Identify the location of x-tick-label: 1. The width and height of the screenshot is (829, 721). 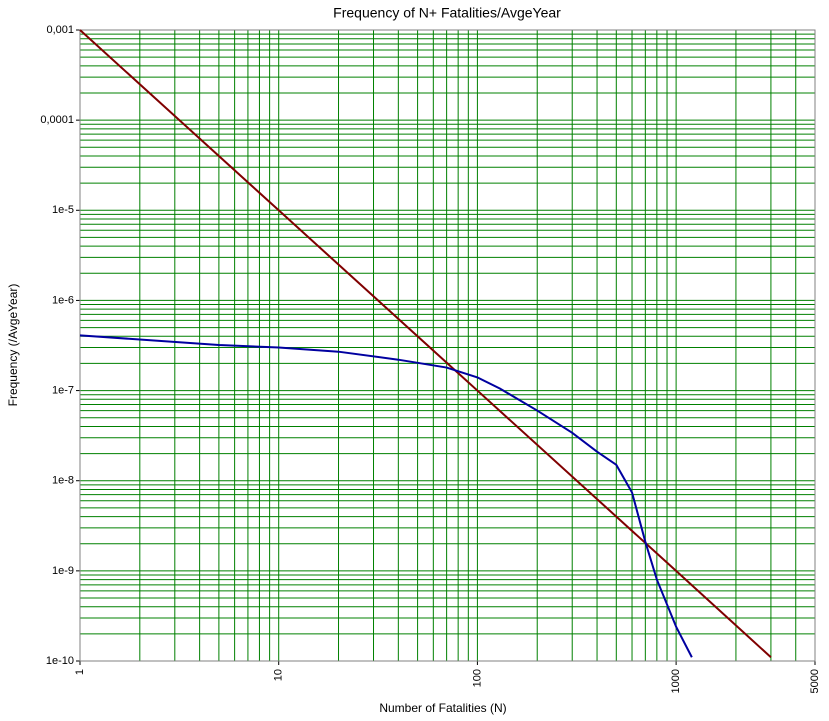
(80, 672).